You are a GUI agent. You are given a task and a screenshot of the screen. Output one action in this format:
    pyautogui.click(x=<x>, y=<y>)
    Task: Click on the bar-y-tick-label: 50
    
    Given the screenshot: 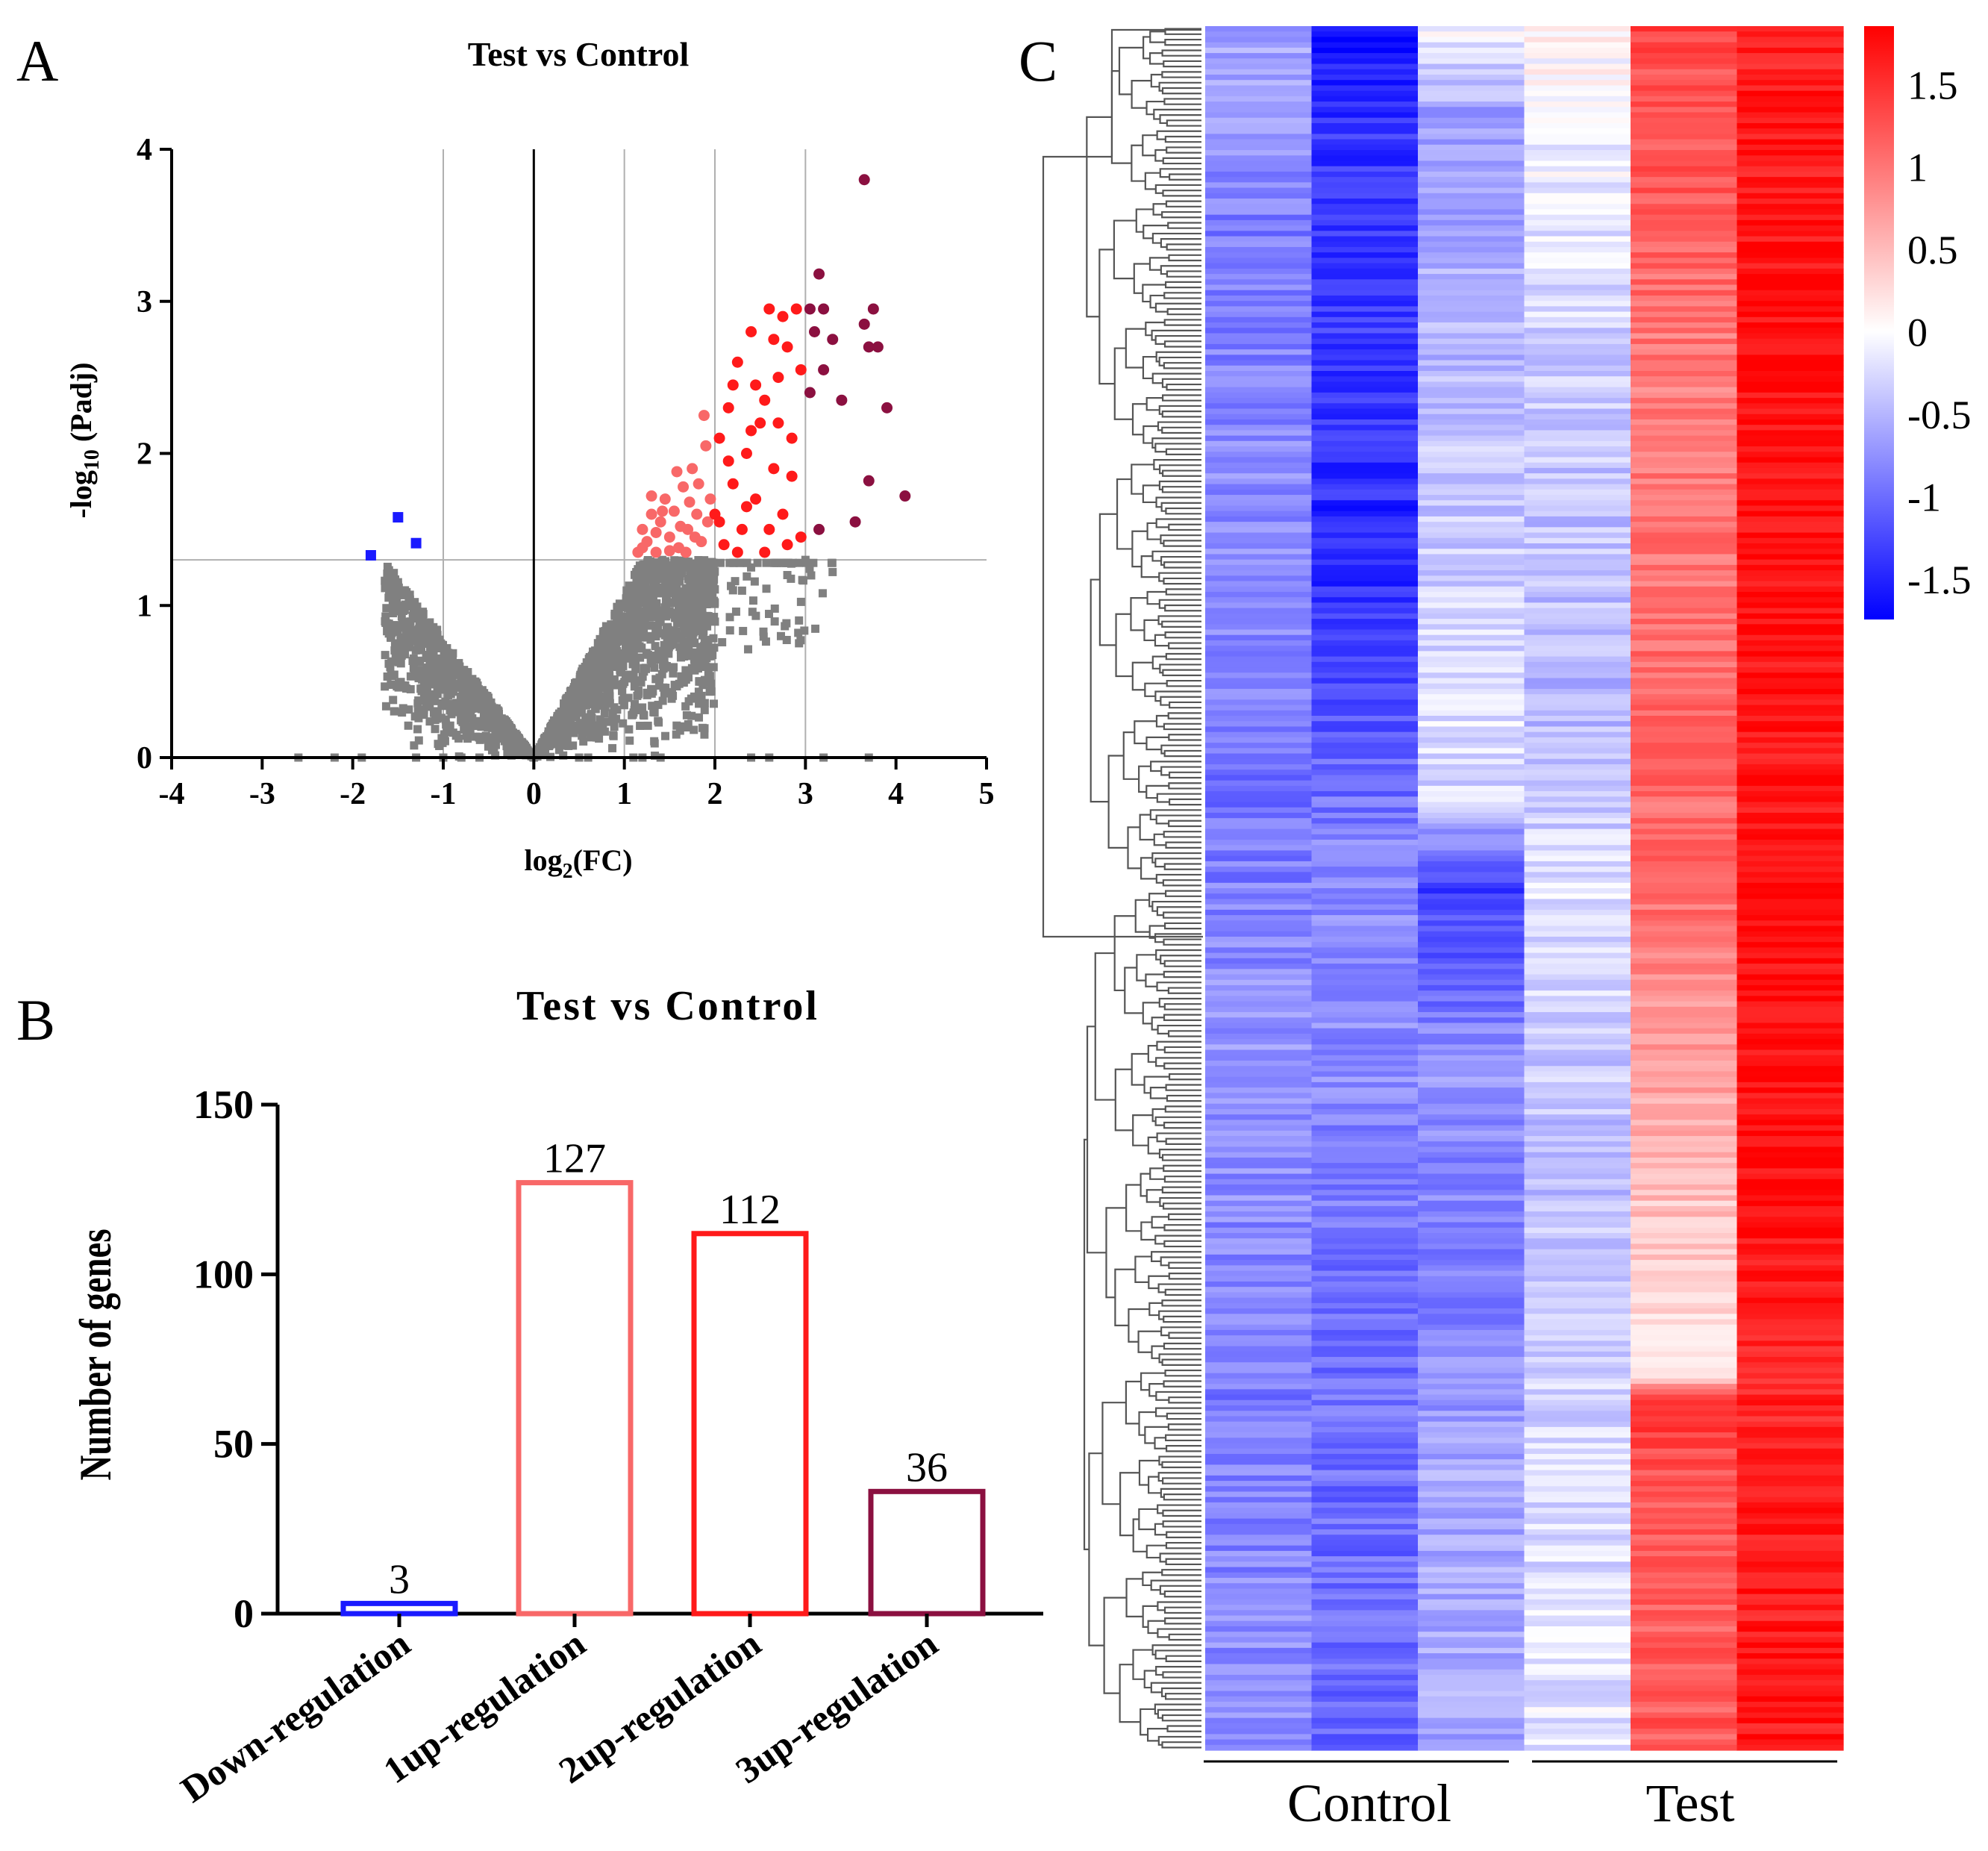 What is the action you would take?
    pyautogui.click(x=233, y=1444)
    